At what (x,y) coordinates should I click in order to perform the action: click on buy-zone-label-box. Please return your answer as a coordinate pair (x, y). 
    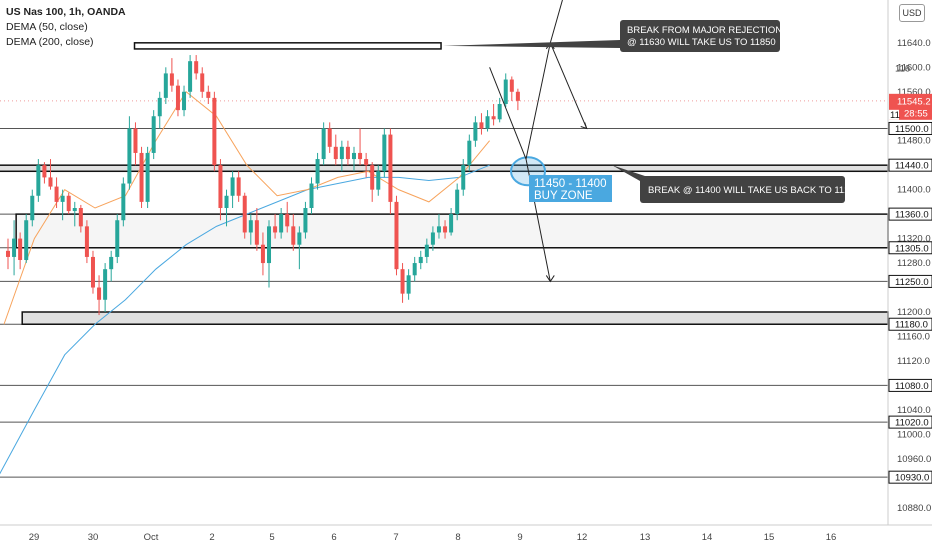
    Looking at the image, I should click on (570, 188).